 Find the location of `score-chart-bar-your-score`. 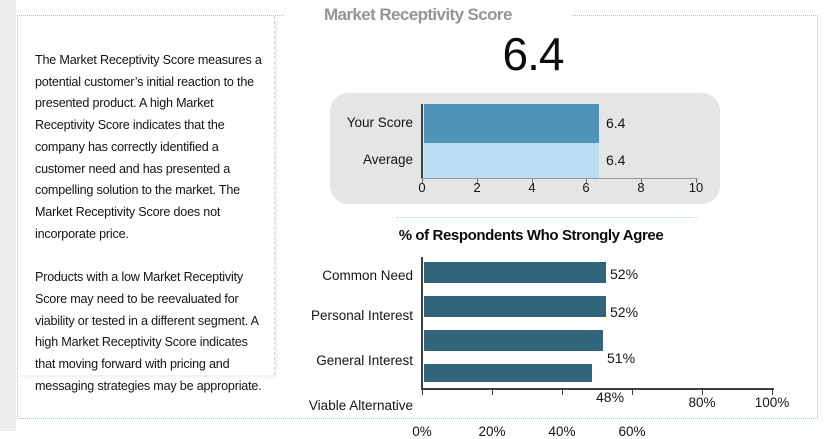

score-chart-bar-your-score is located at coordinates (511, 123).